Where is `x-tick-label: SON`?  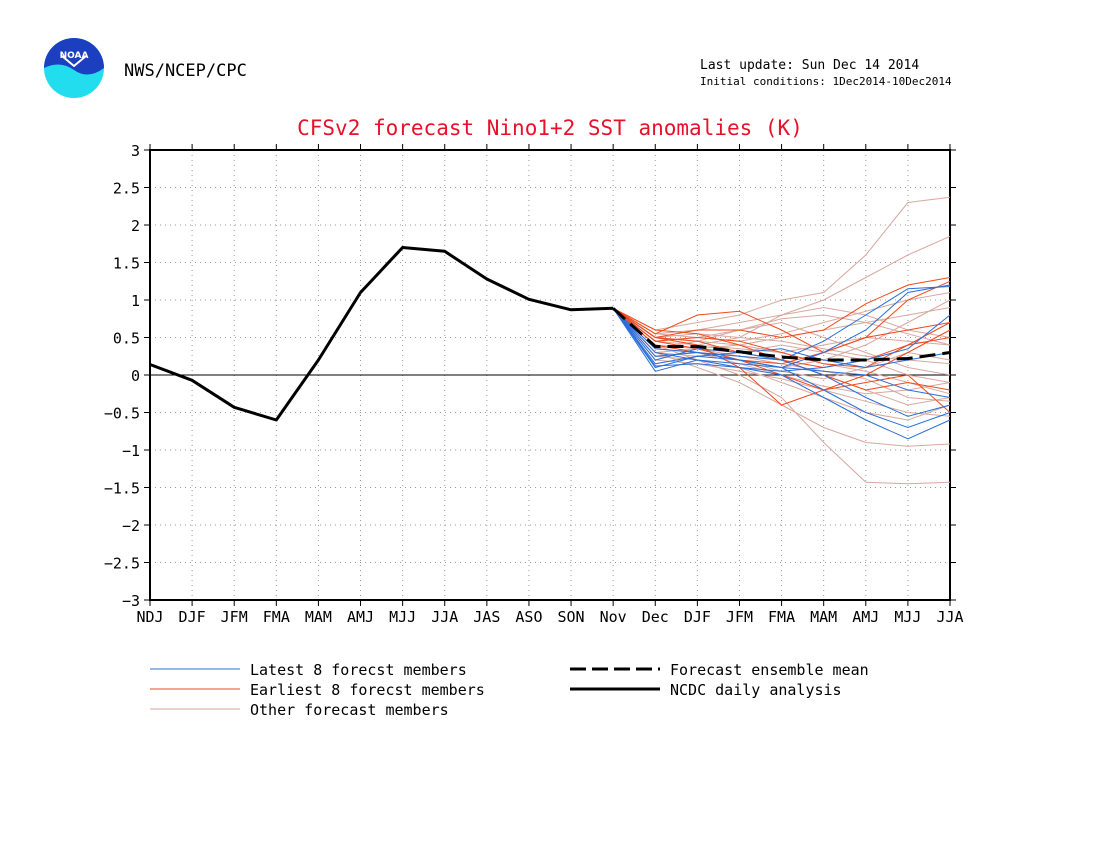 x-tick-label: SON is located at coordinates (571, 617).